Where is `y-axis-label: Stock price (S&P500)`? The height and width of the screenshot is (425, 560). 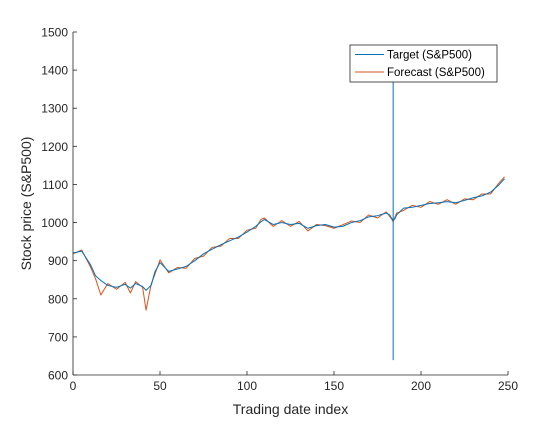 y-axis-label: Stock price (S&P500) is located at coordinates (26, 204).